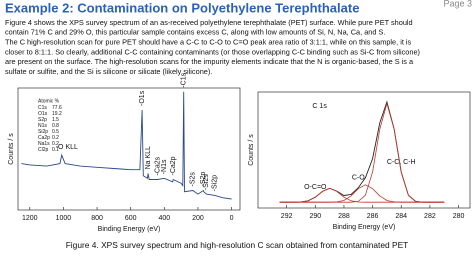 The width and height of the screenshot is (474, 256). What do you see at coordinates (164, 218) in the screenshot?
I see `x-tick-label: 400` at bounding box center [164, 218].